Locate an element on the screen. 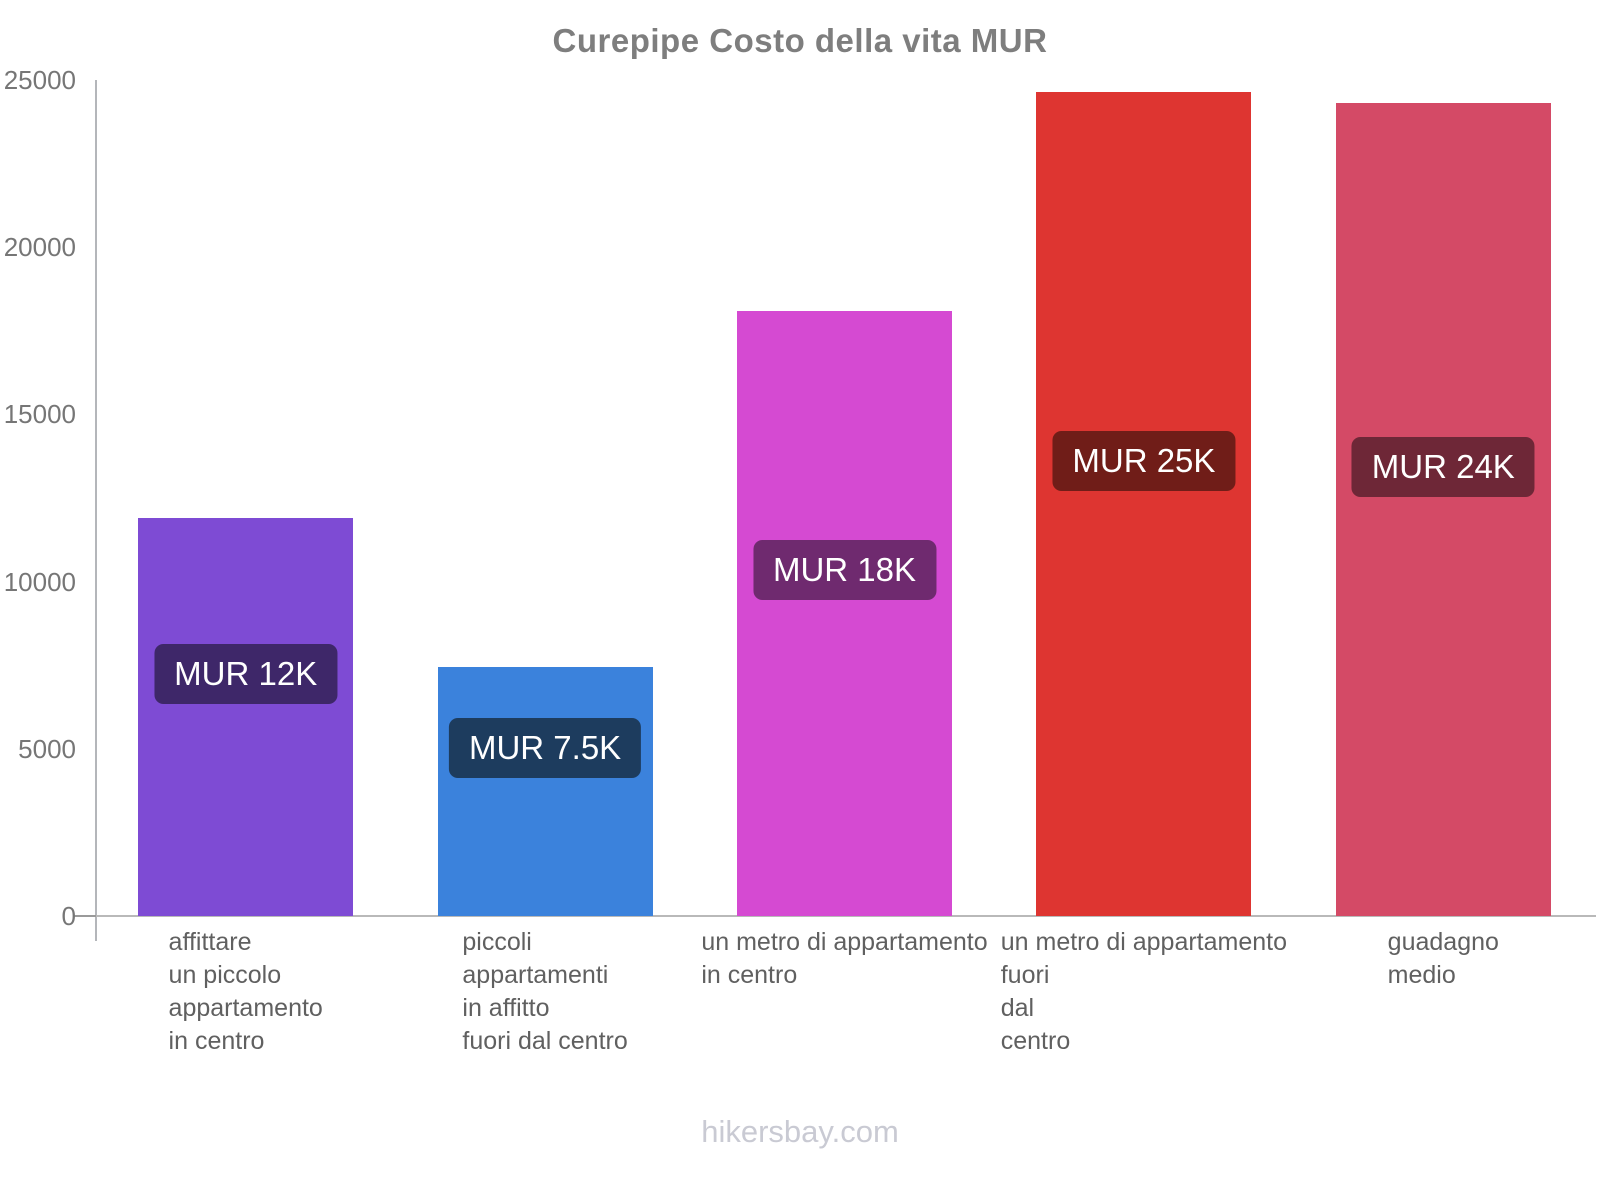 The image size is (1600, 1200). zero-tick-mark is located at coordinates (85, 916).